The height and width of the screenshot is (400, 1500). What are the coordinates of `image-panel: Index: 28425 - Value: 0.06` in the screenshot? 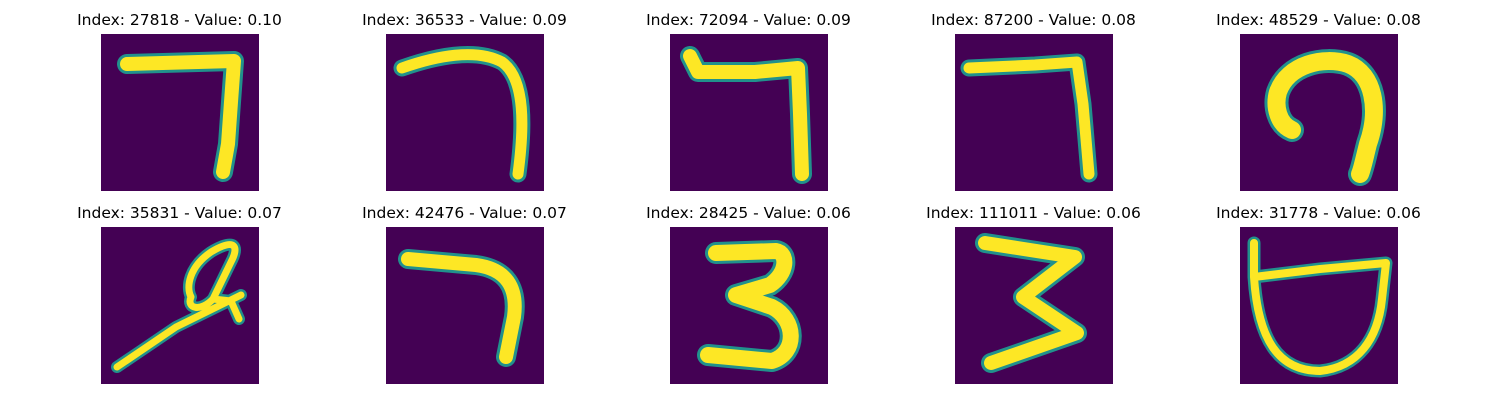 It's located at (748, 297).